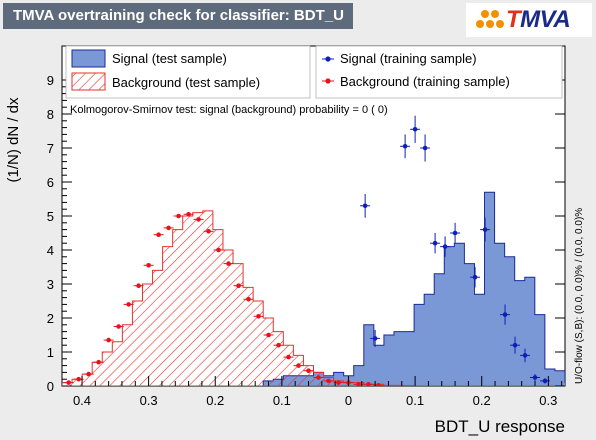  Describe the element at coordinates (88, 81) in the screenshot. I see `legend-background-test-swatch` at that location.